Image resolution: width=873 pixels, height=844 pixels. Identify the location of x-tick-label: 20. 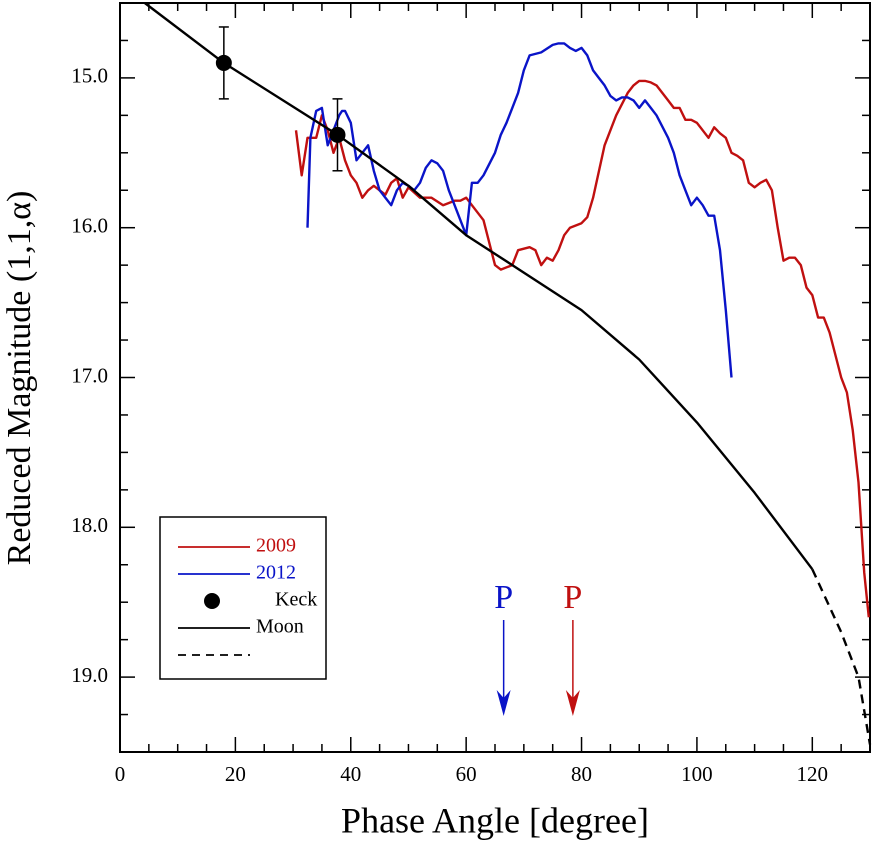
(235, 774).